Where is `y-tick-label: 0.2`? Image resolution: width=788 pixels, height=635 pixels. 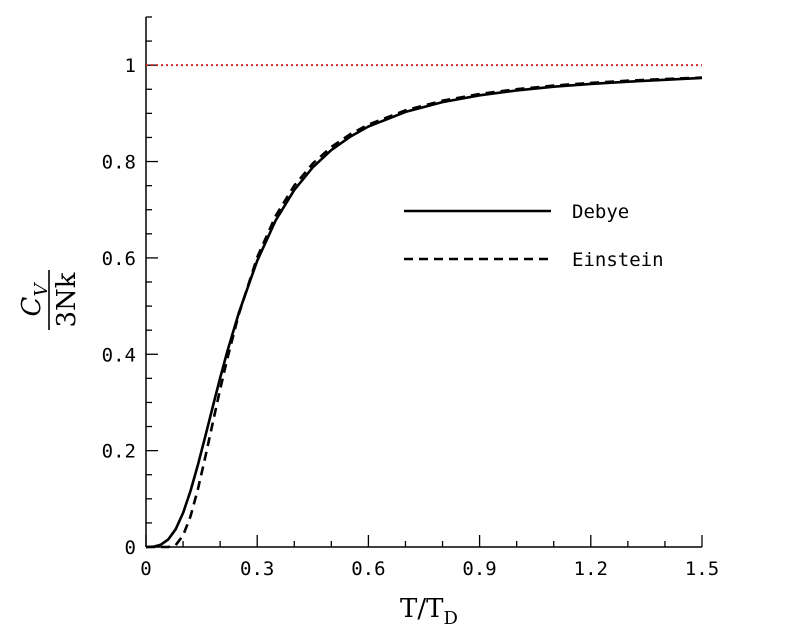 y-tick-label: 0.2 is located at coordinates (119, 452).